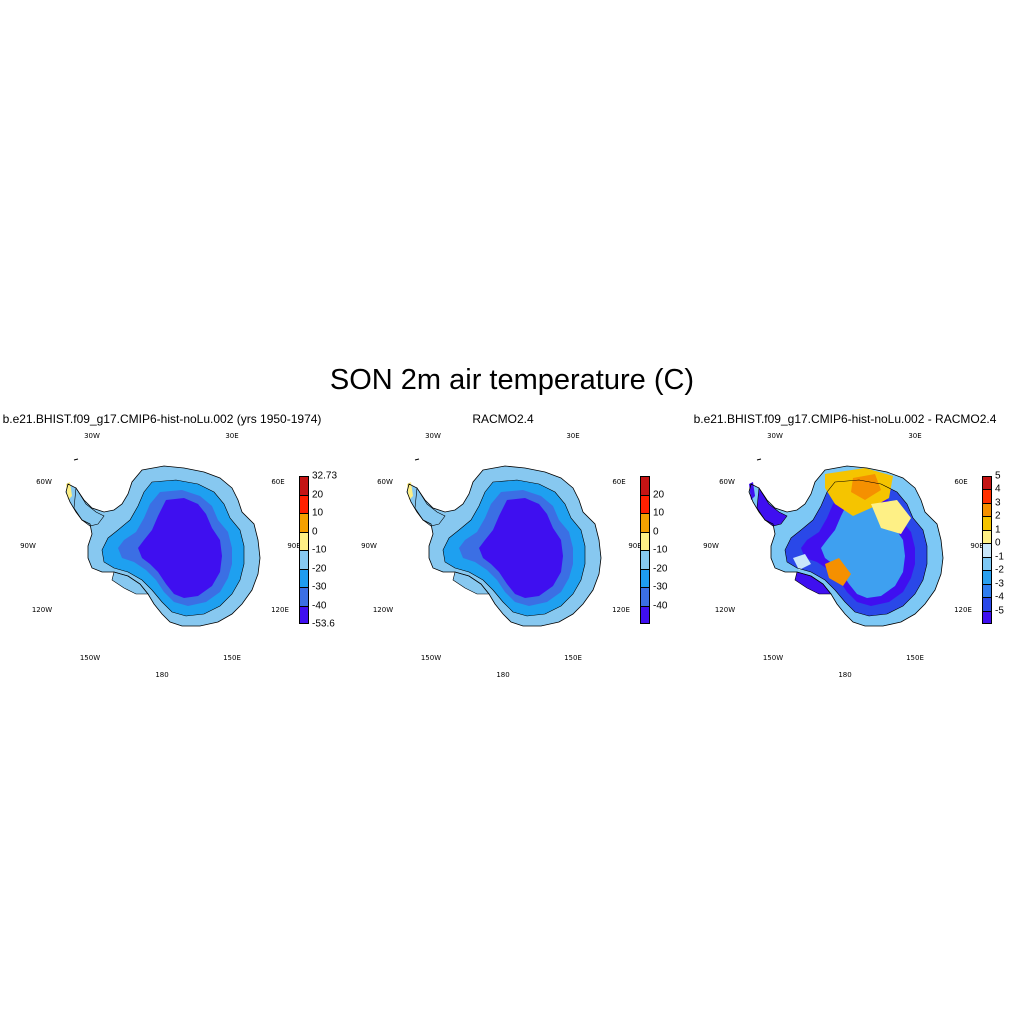  What do you see at coordinates (999, 570) in the screenshot?
I see `colorbar-label: -2` at bounding box center [999, 570].